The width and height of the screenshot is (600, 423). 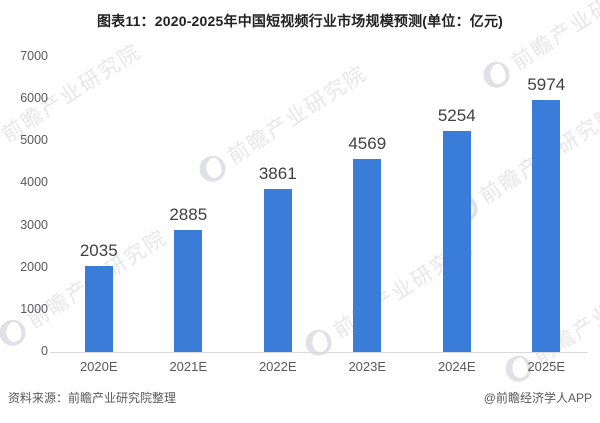 I want to click on bar-slot: 4569, so click(x=368, y=204).